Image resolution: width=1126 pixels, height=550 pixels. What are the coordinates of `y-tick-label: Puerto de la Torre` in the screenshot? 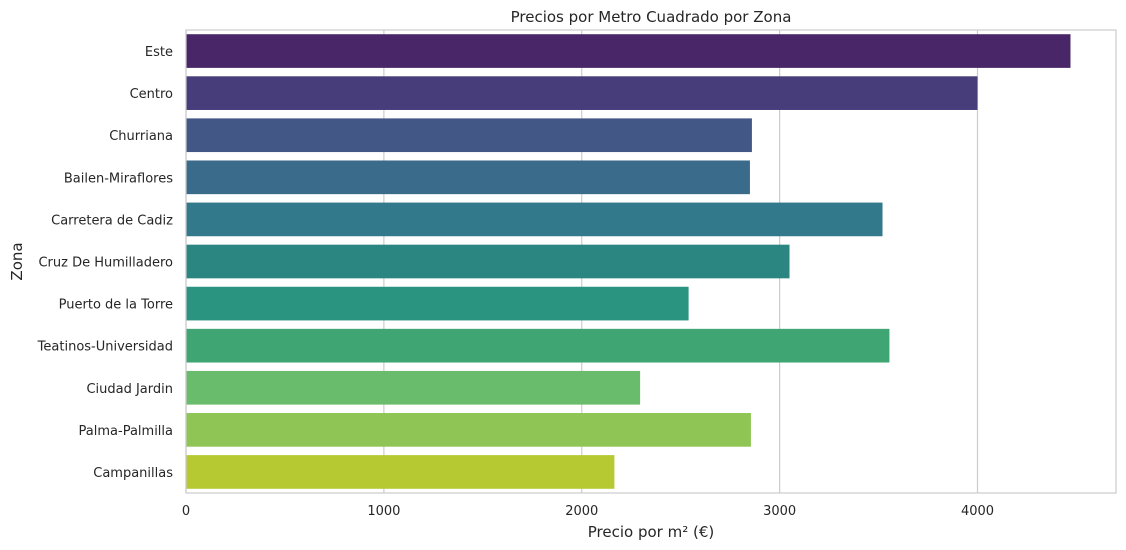 It's located at (116, 305).